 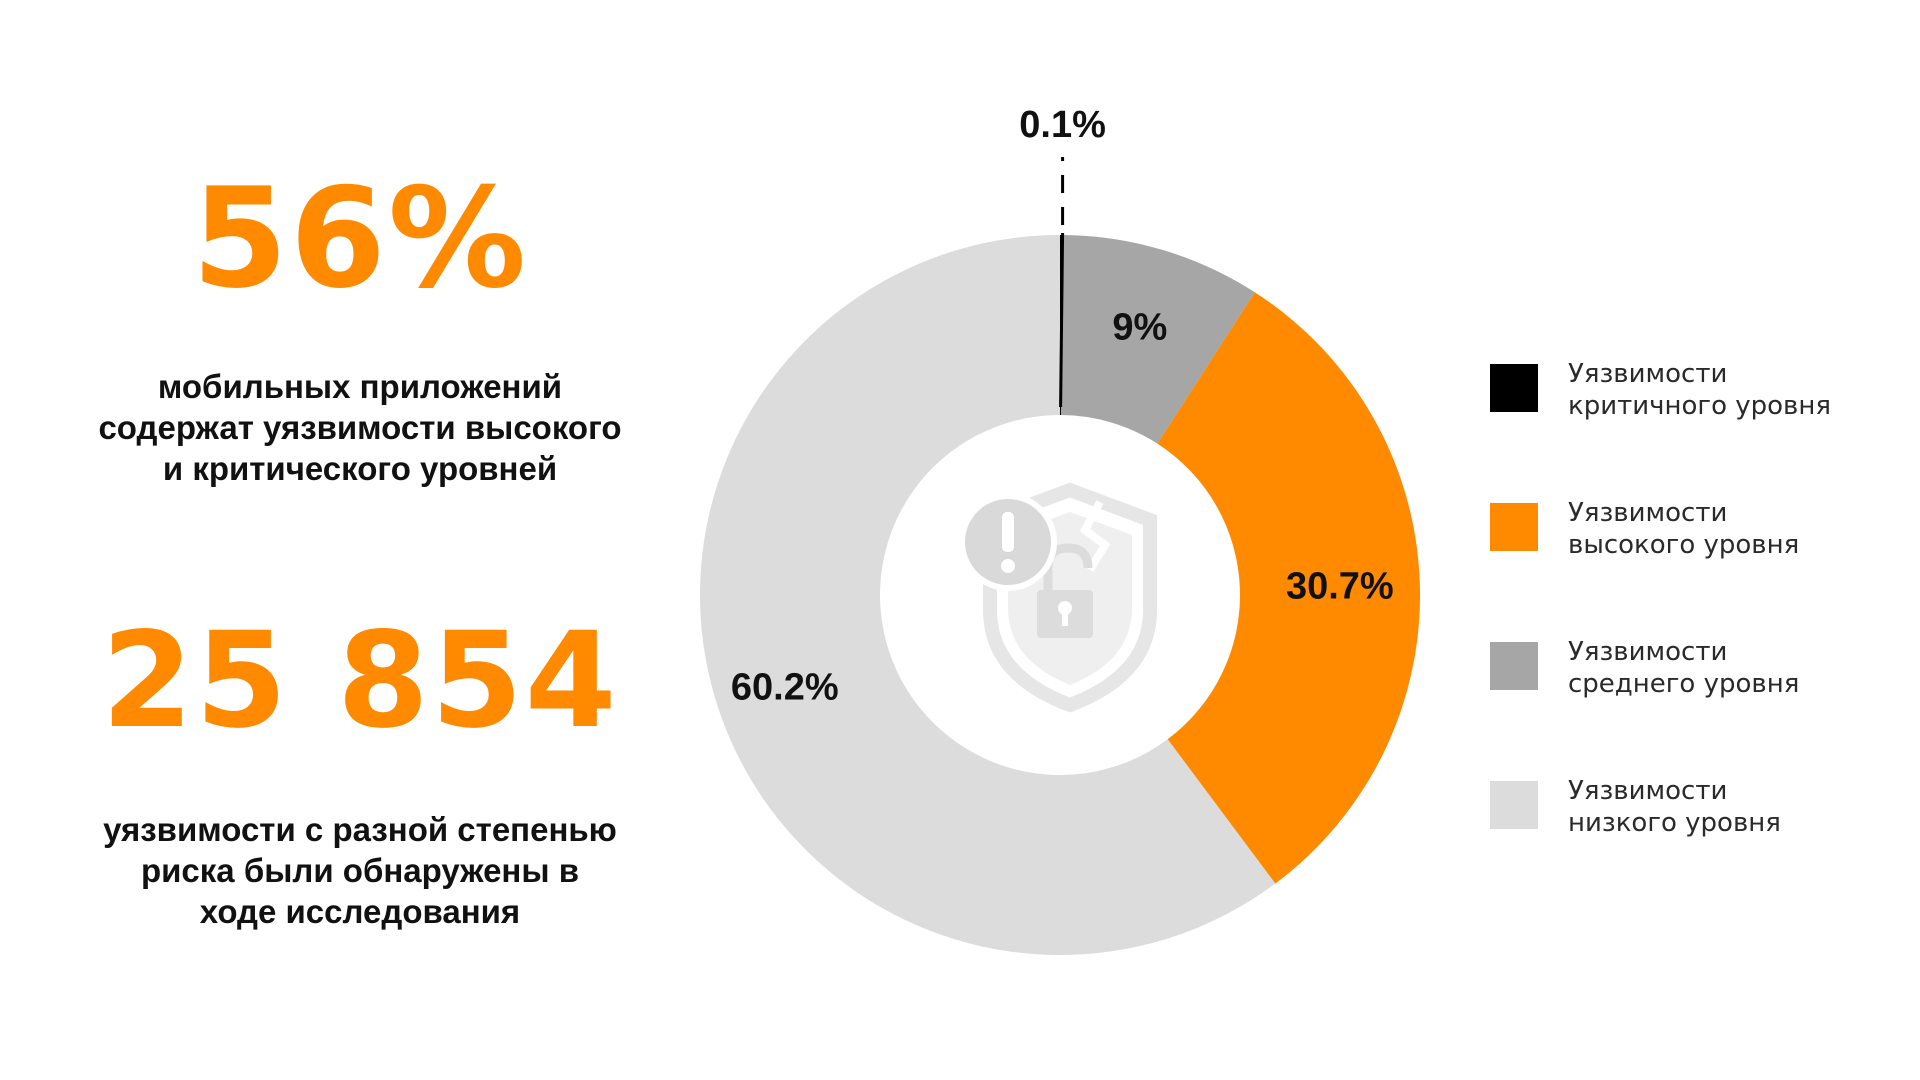 I want to click on data-label-low: 60.2%, so click(x=785, y=687).